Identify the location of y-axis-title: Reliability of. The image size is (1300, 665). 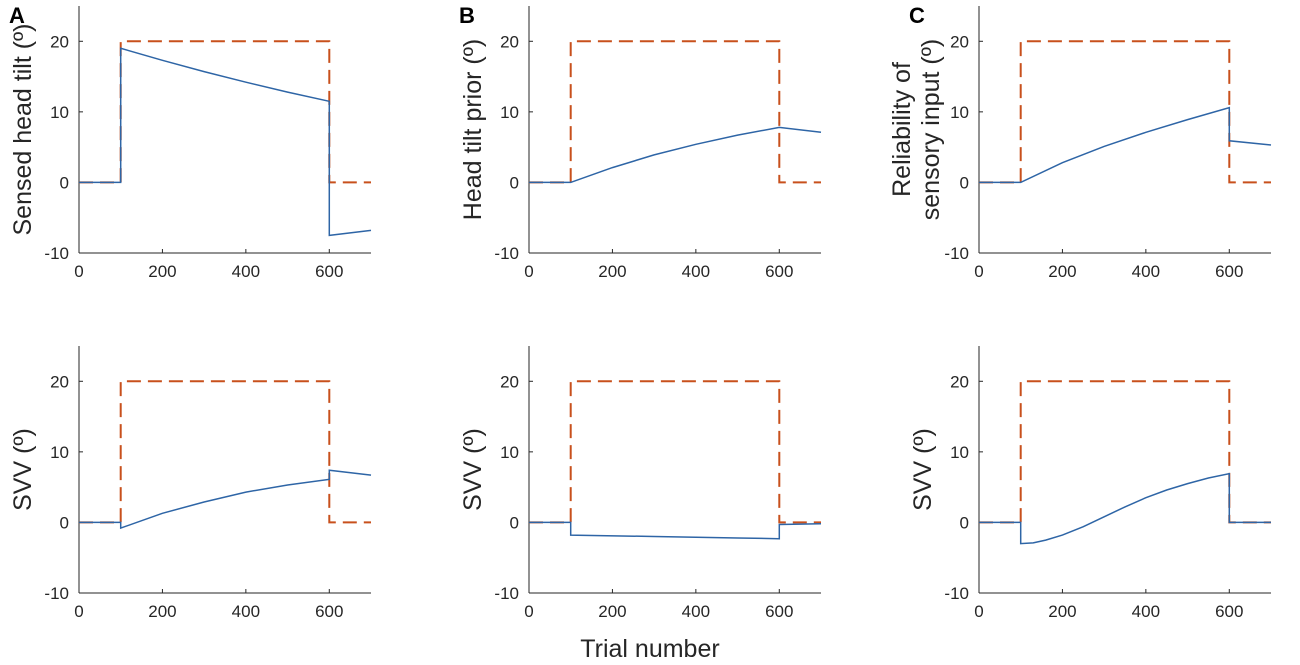
(902, 129).